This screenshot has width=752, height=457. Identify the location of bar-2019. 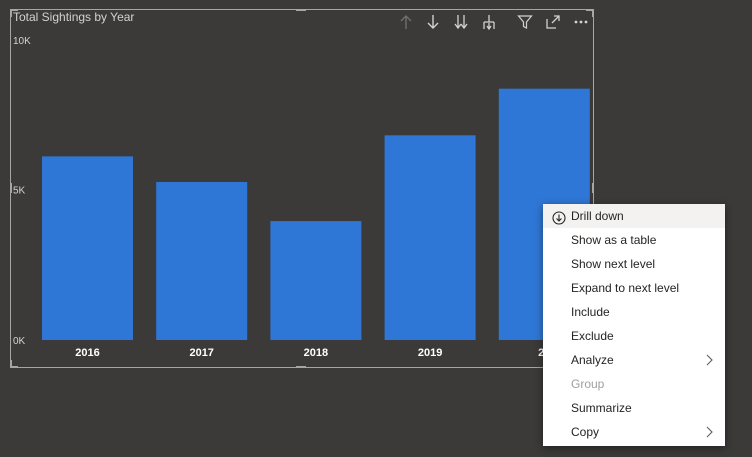
(430, 237).